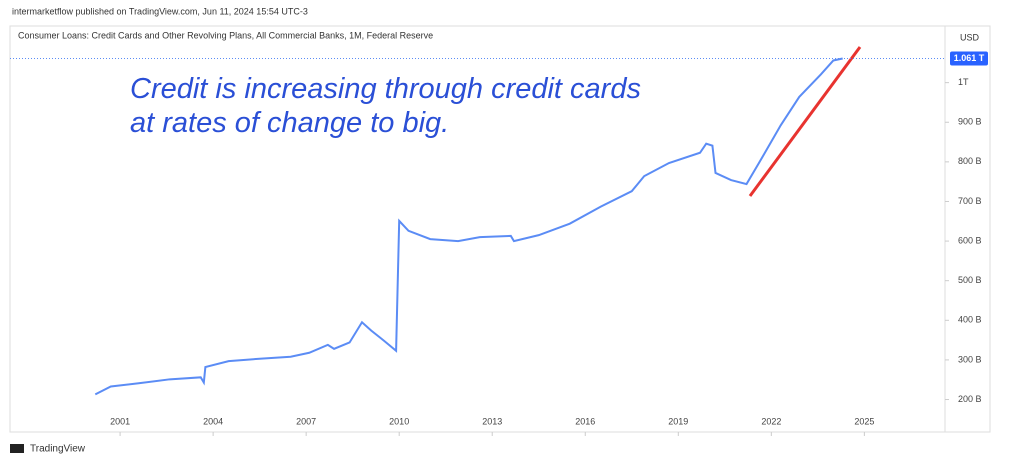 The image size is (1024, 466). What do you see at coordinates (970, 201) in the screenshot?
I see `y-tick-label: 700 B` at bounding box center [970, 201].